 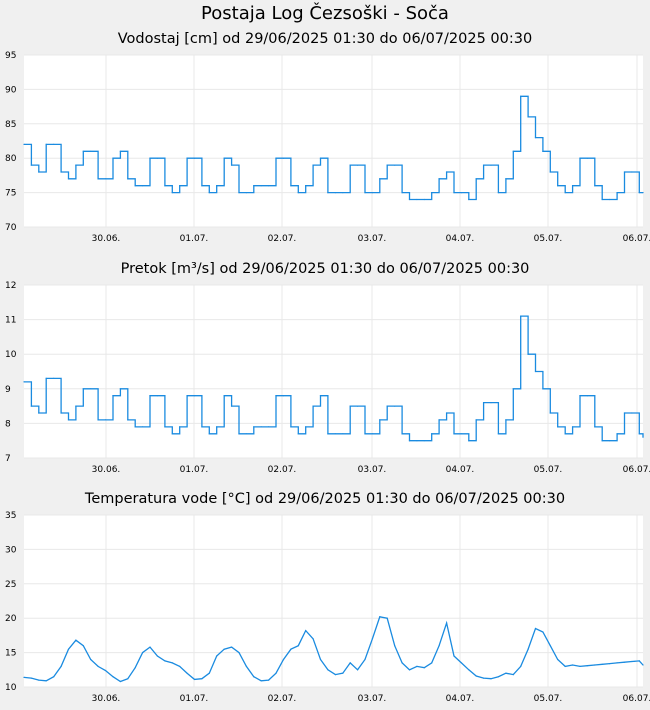 I want to click on y-tick-label: 90, so click(x=11, y=90).